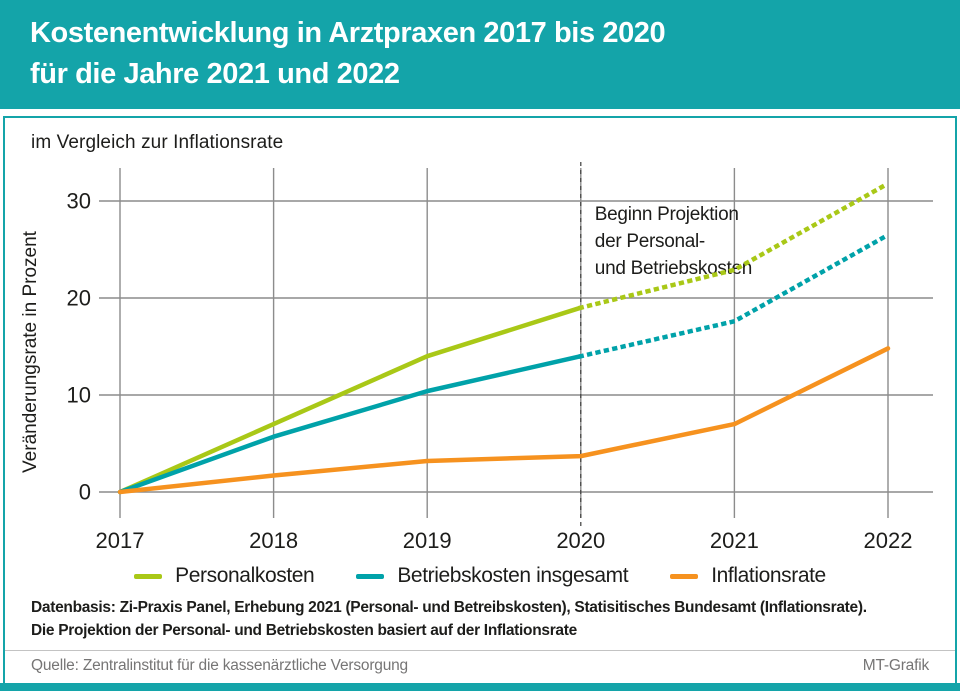 Image resolution: width=960 pixels, height=691 pixels. I want to click on y-tick-label: 20, so click(79, 298).